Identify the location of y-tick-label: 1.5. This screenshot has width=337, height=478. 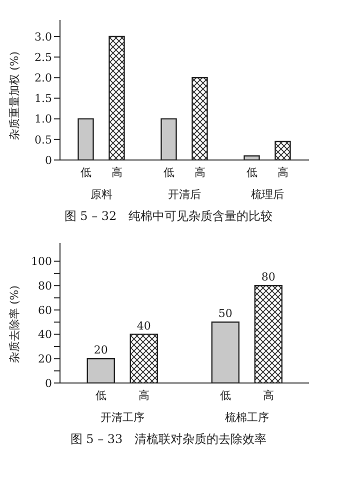
(43, 99).